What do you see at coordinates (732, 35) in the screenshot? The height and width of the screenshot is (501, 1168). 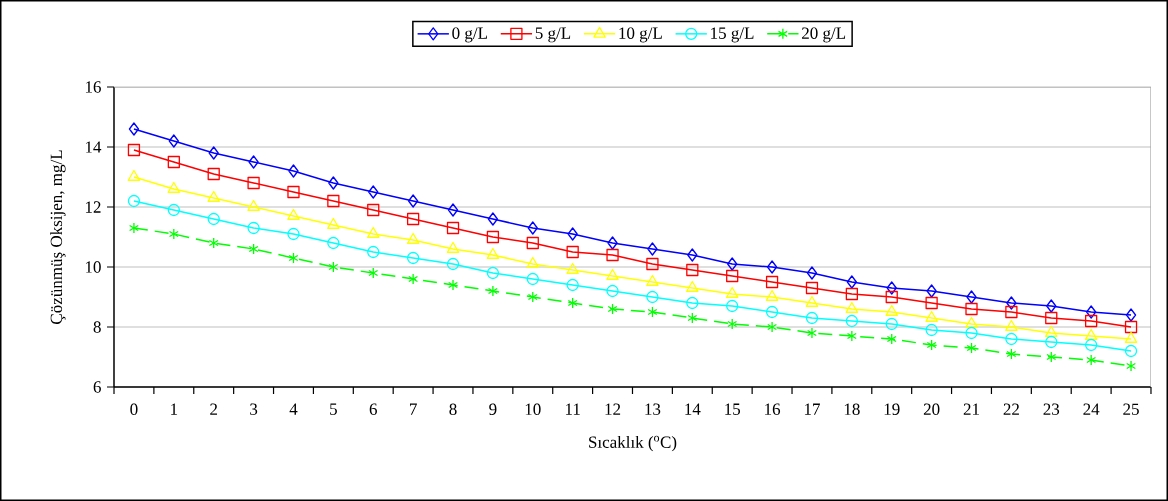 I see `legend-label: 15 g/L` at bounding box center [732, 35].